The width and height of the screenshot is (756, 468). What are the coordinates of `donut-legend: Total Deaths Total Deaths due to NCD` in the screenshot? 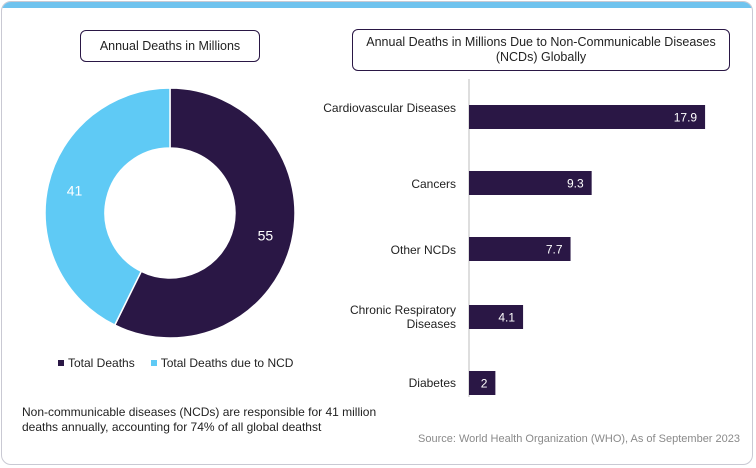 It's located at (175, 363).